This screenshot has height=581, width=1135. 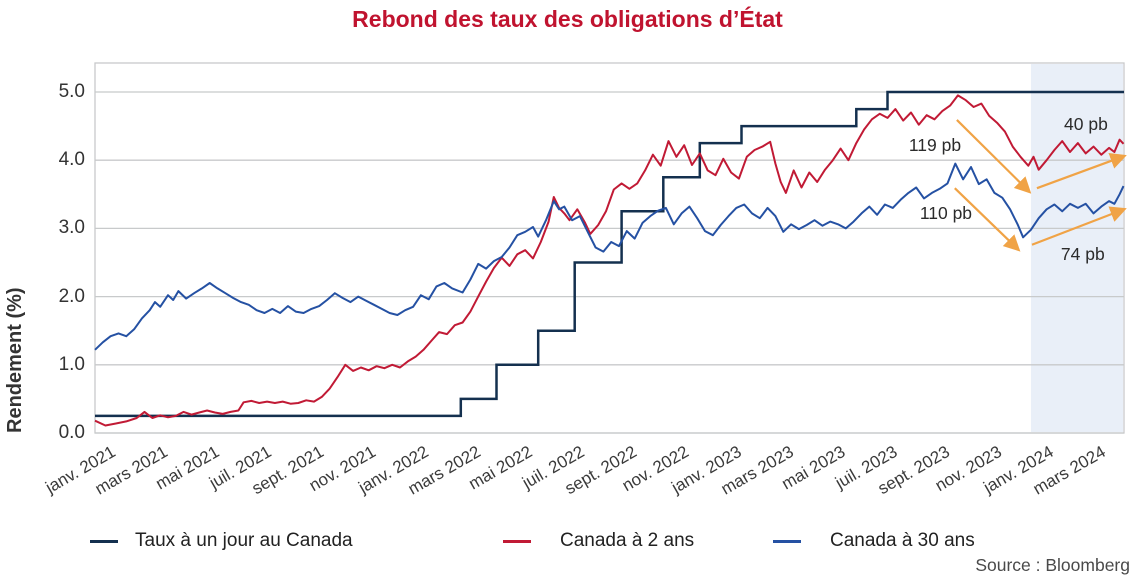 What do you see at coordinates (71, 296) in the screenshot?
I see `y-tick-label: 2.0` at bounding box center [71, 296].